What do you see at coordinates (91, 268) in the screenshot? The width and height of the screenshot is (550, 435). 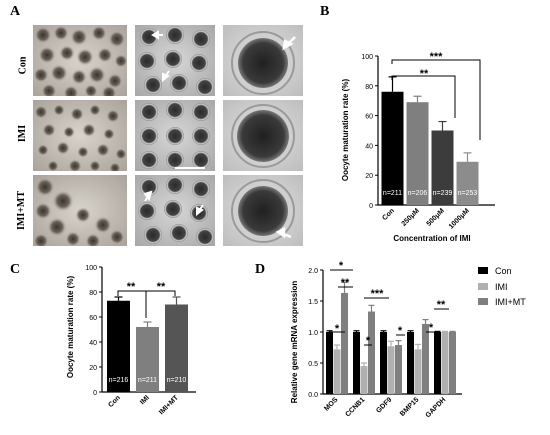 I see `chart-c-ytick-label: 100` at bounding box center [91, 268].